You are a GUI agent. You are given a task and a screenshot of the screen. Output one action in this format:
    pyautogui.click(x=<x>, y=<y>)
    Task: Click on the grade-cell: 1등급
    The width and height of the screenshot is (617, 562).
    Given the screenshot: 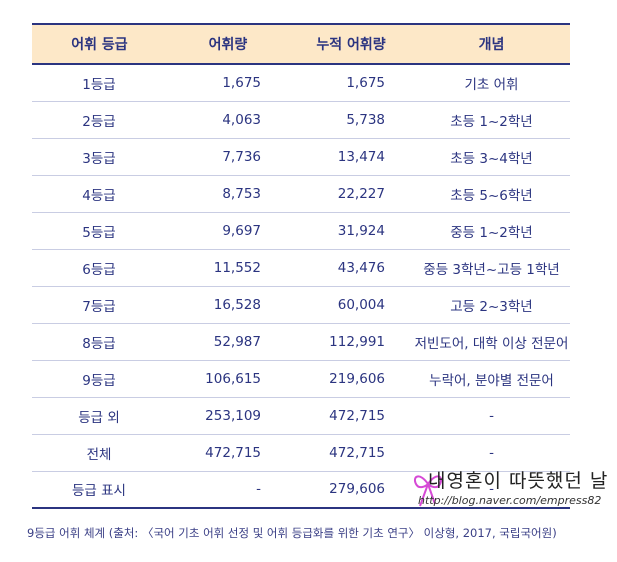 What is the action you would take?
    pyautogui.click(x=99, y=83)
    